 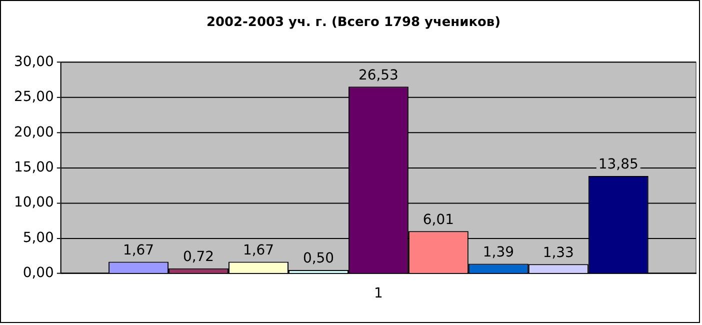 What do you see at coordinates (353, 22) in the screenshot?
I see `chart-title: 2002-2003 уч. г. (Всего 1798 учеников)` at bounding box center [353, 22].